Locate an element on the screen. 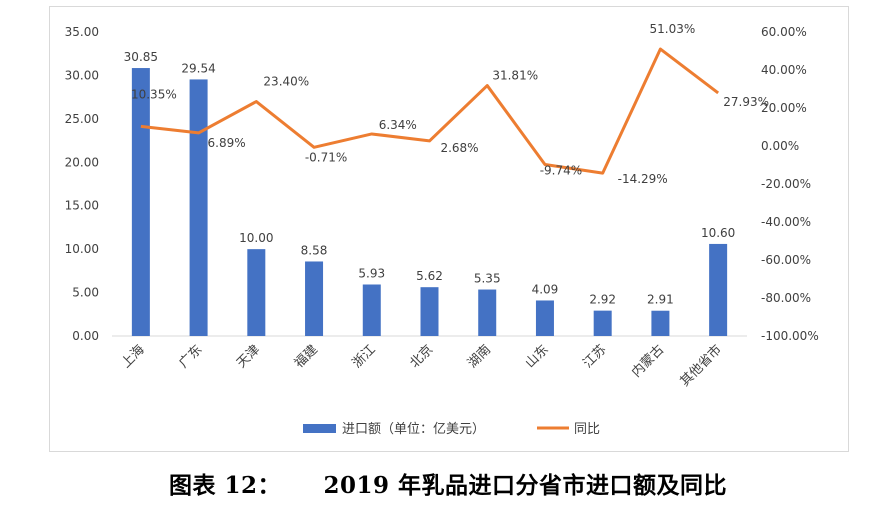 This screenshot has width=896, height=508. category-label: 广东 is located at coordinates (190, 356).